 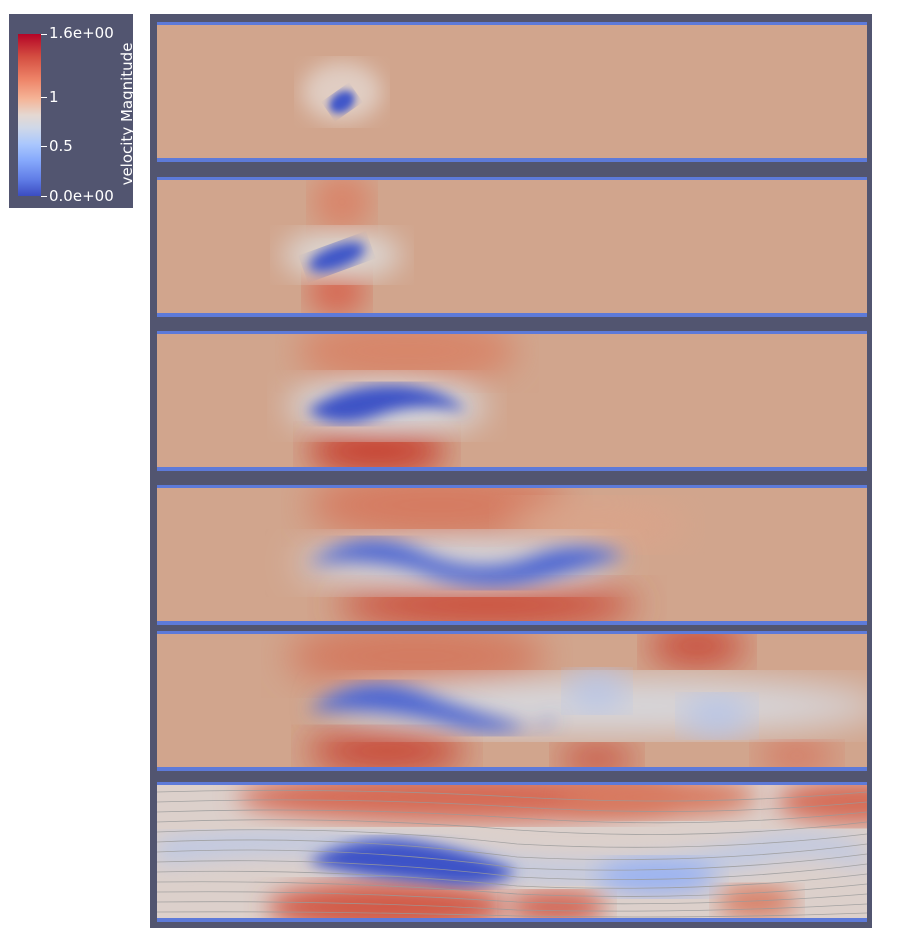 What do you see at coordinates (54, 97) in the screenshot?
I see `colorbar-label-1: 1` at bounding box center [54, 97].